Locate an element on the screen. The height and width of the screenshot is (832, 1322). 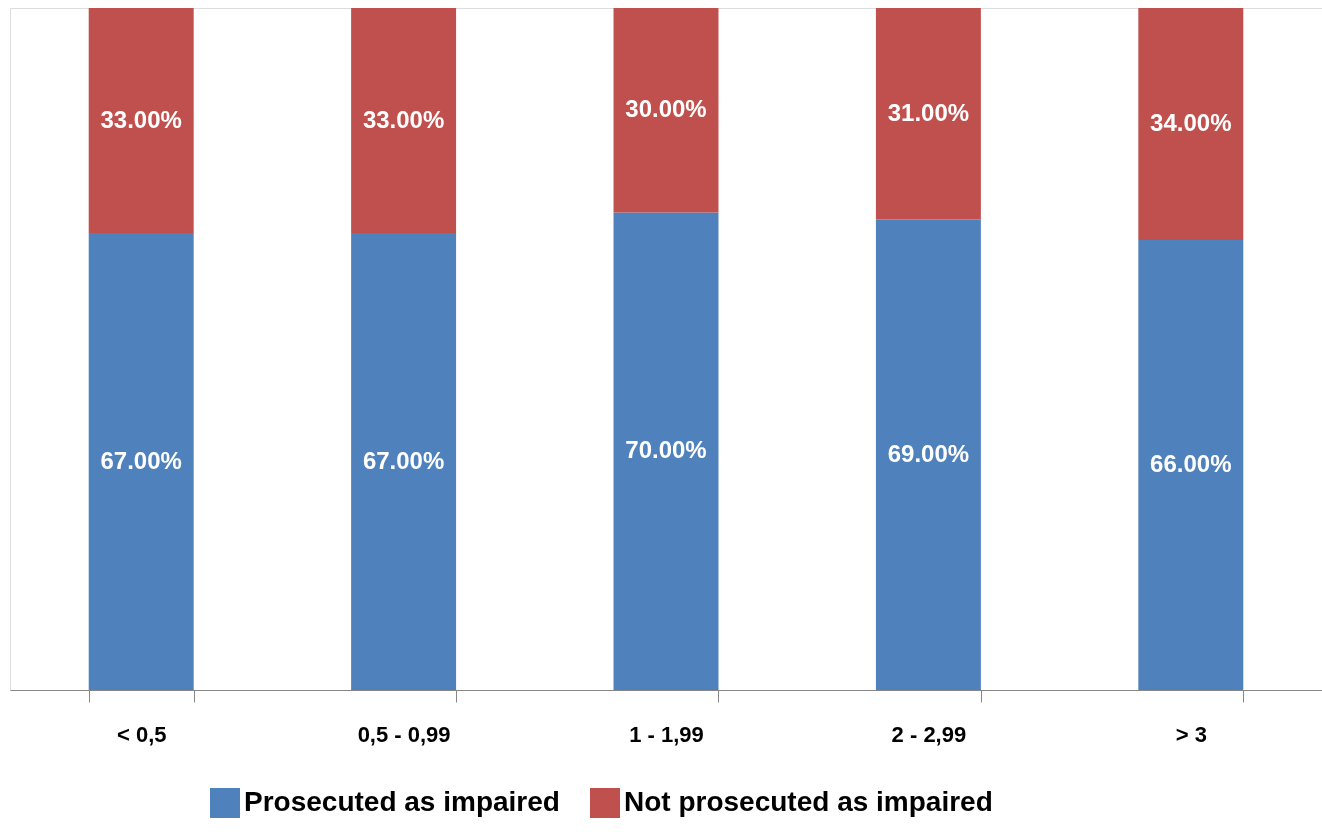
data-label: 66.00% is located at coordinates (1191, 463).